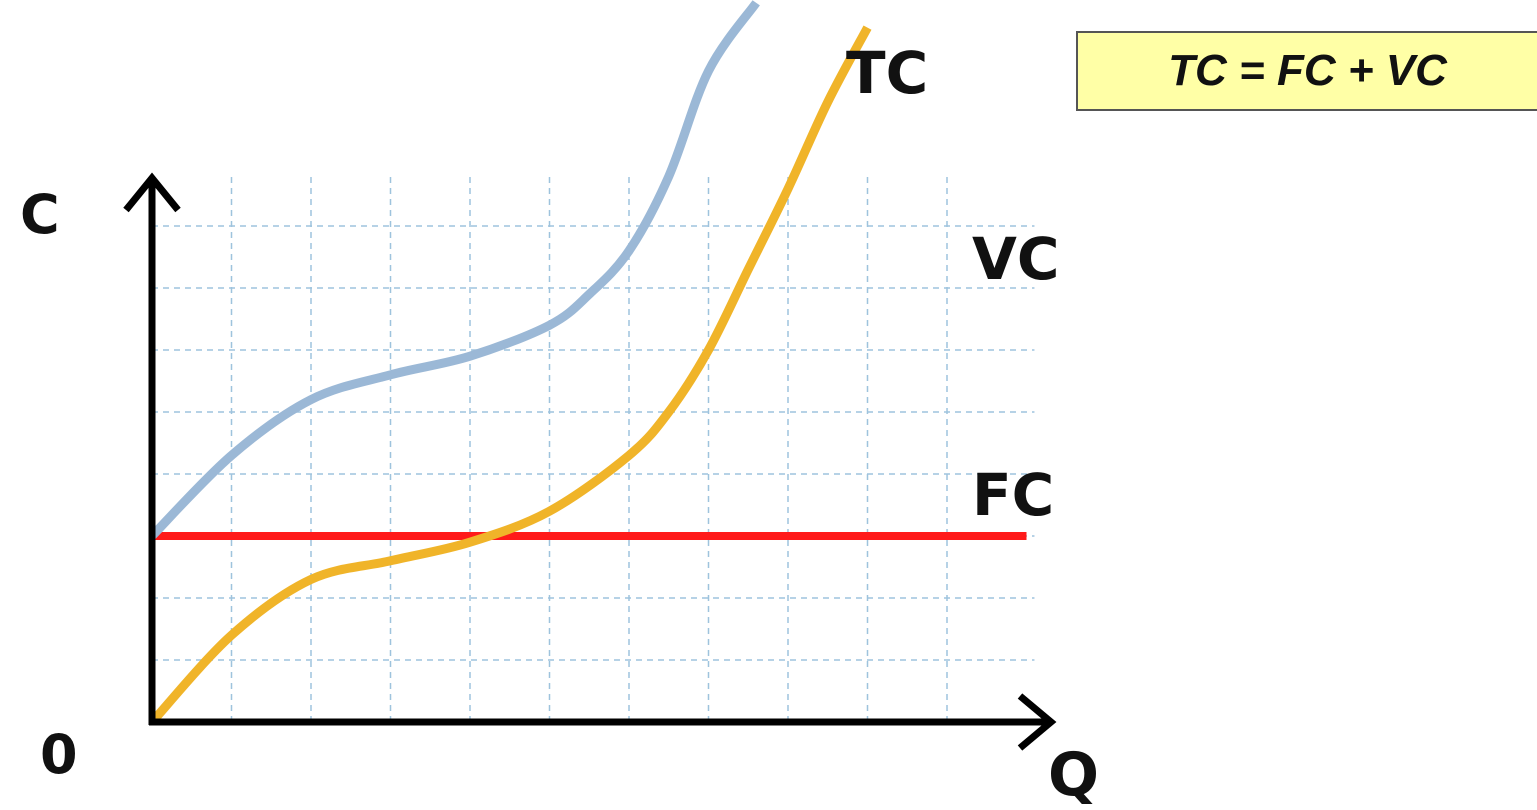 The width and height of the screenshot is (1537, 810). What do you see at coordinates (1074, 775) in the screenshot?
I see `x-axis-label: Q` at bounding box center [1074, 775].